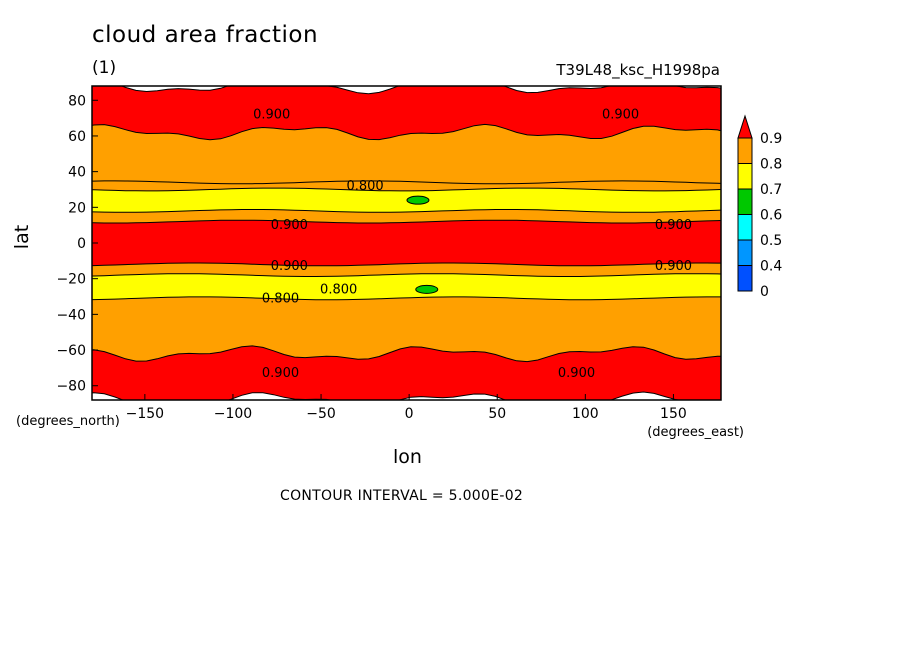  Describe the element at coordinates (771, 241) in the screenshot. I see `colorbar-label-2: 0.5` at that location.